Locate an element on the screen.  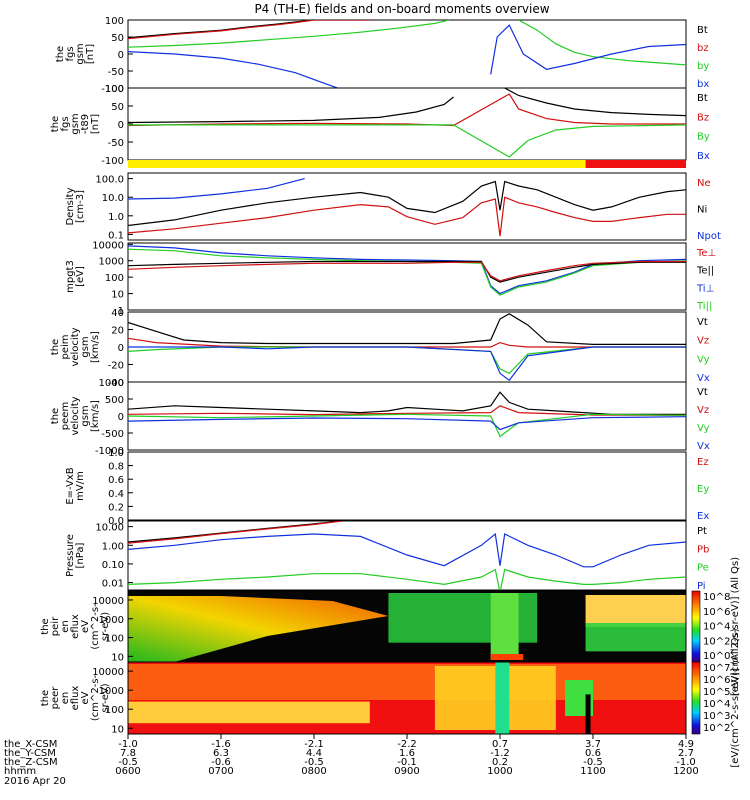
x-tick-label: 4.4 is located at coordinates (314, 753).